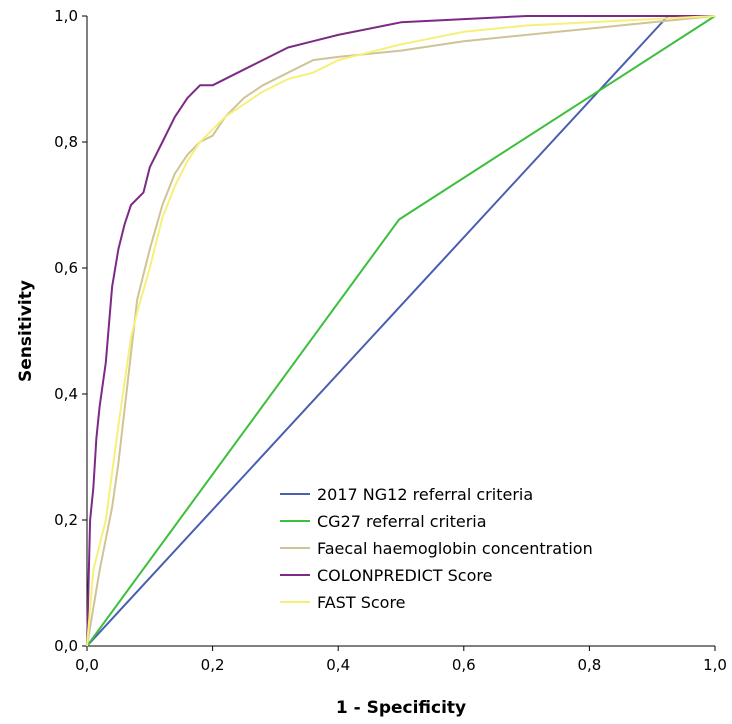  What do you see at coordinates (715, 665) in the screenshot?
I see `x-tick-label: 1,0` at bounding box center [715, 665].